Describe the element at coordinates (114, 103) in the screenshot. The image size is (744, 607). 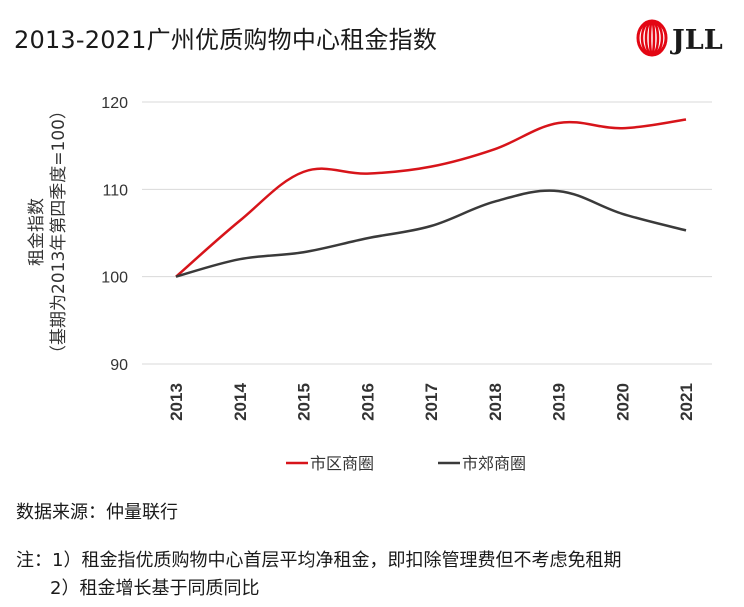
I see `y-tick-label: 120` at that location.